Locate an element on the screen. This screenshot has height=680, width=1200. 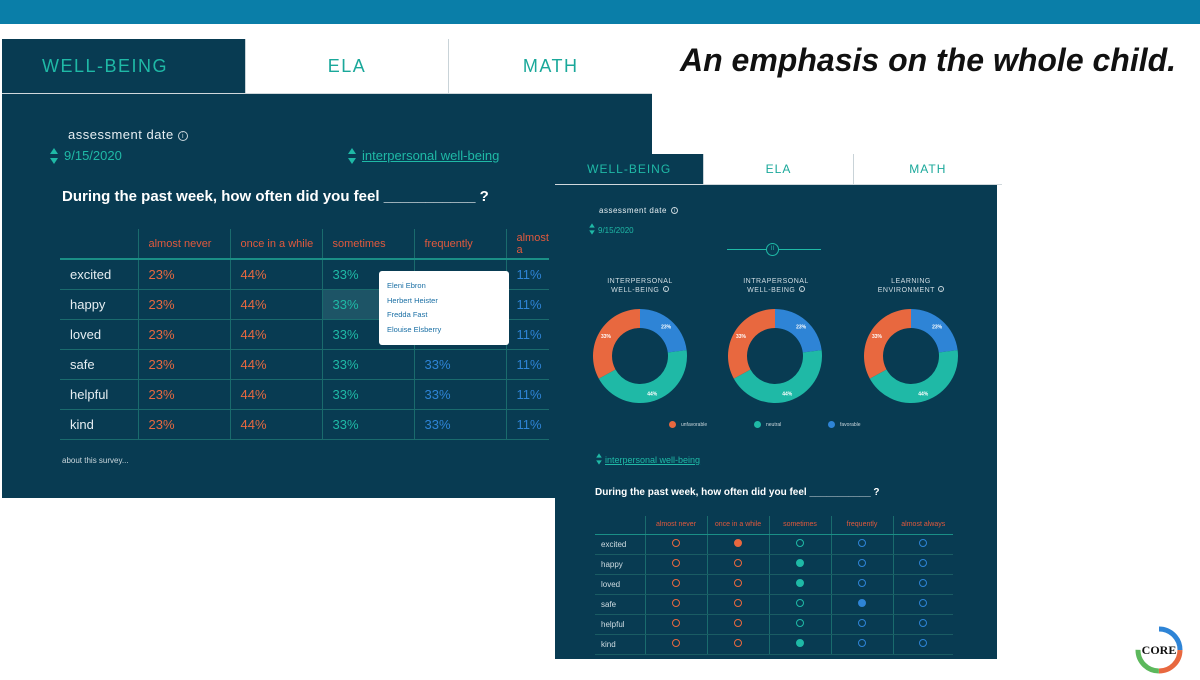
table-row: safe 23% 44% 33% 33% 11% is located at coordinates (304, 364).